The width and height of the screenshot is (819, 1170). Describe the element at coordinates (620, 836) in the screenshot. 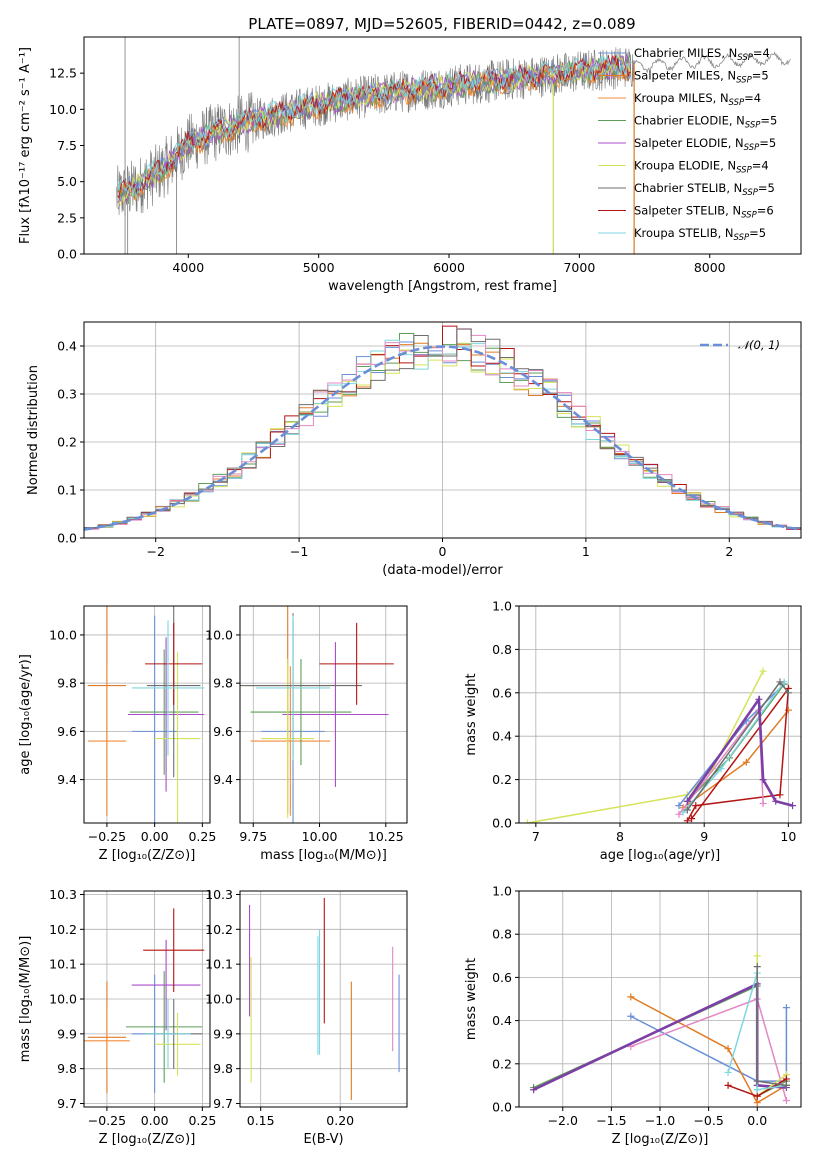

I see `x-tick-label: 8` at that location.